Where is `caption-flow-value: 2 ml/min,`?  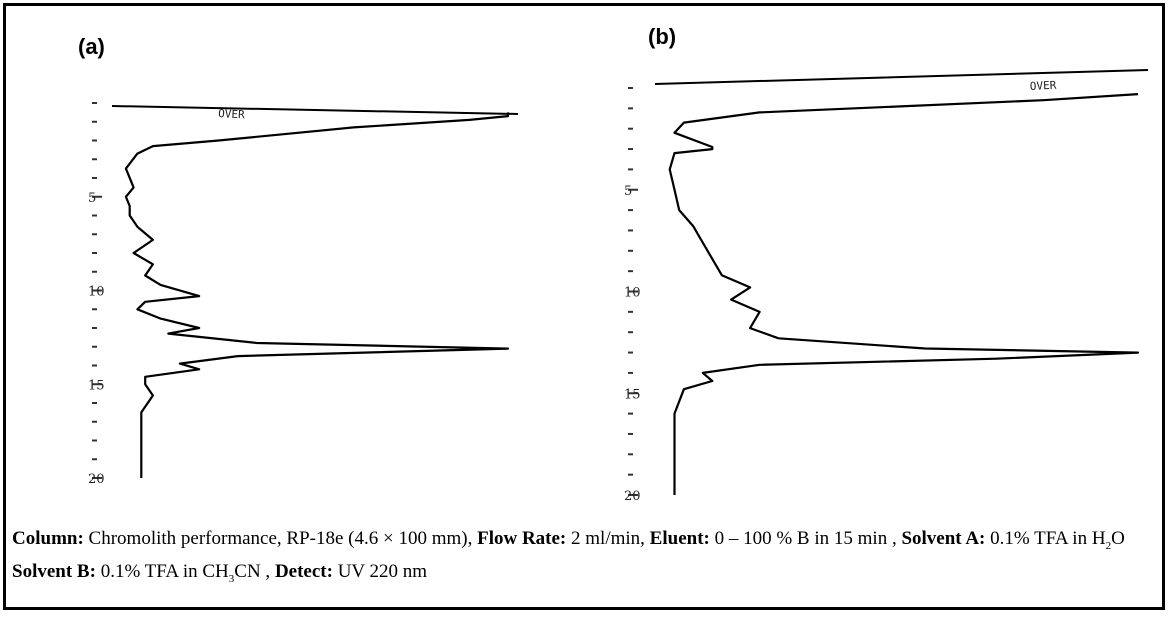 caption-flow-value: 2 ml/min, is located at coordinates (605, 538).